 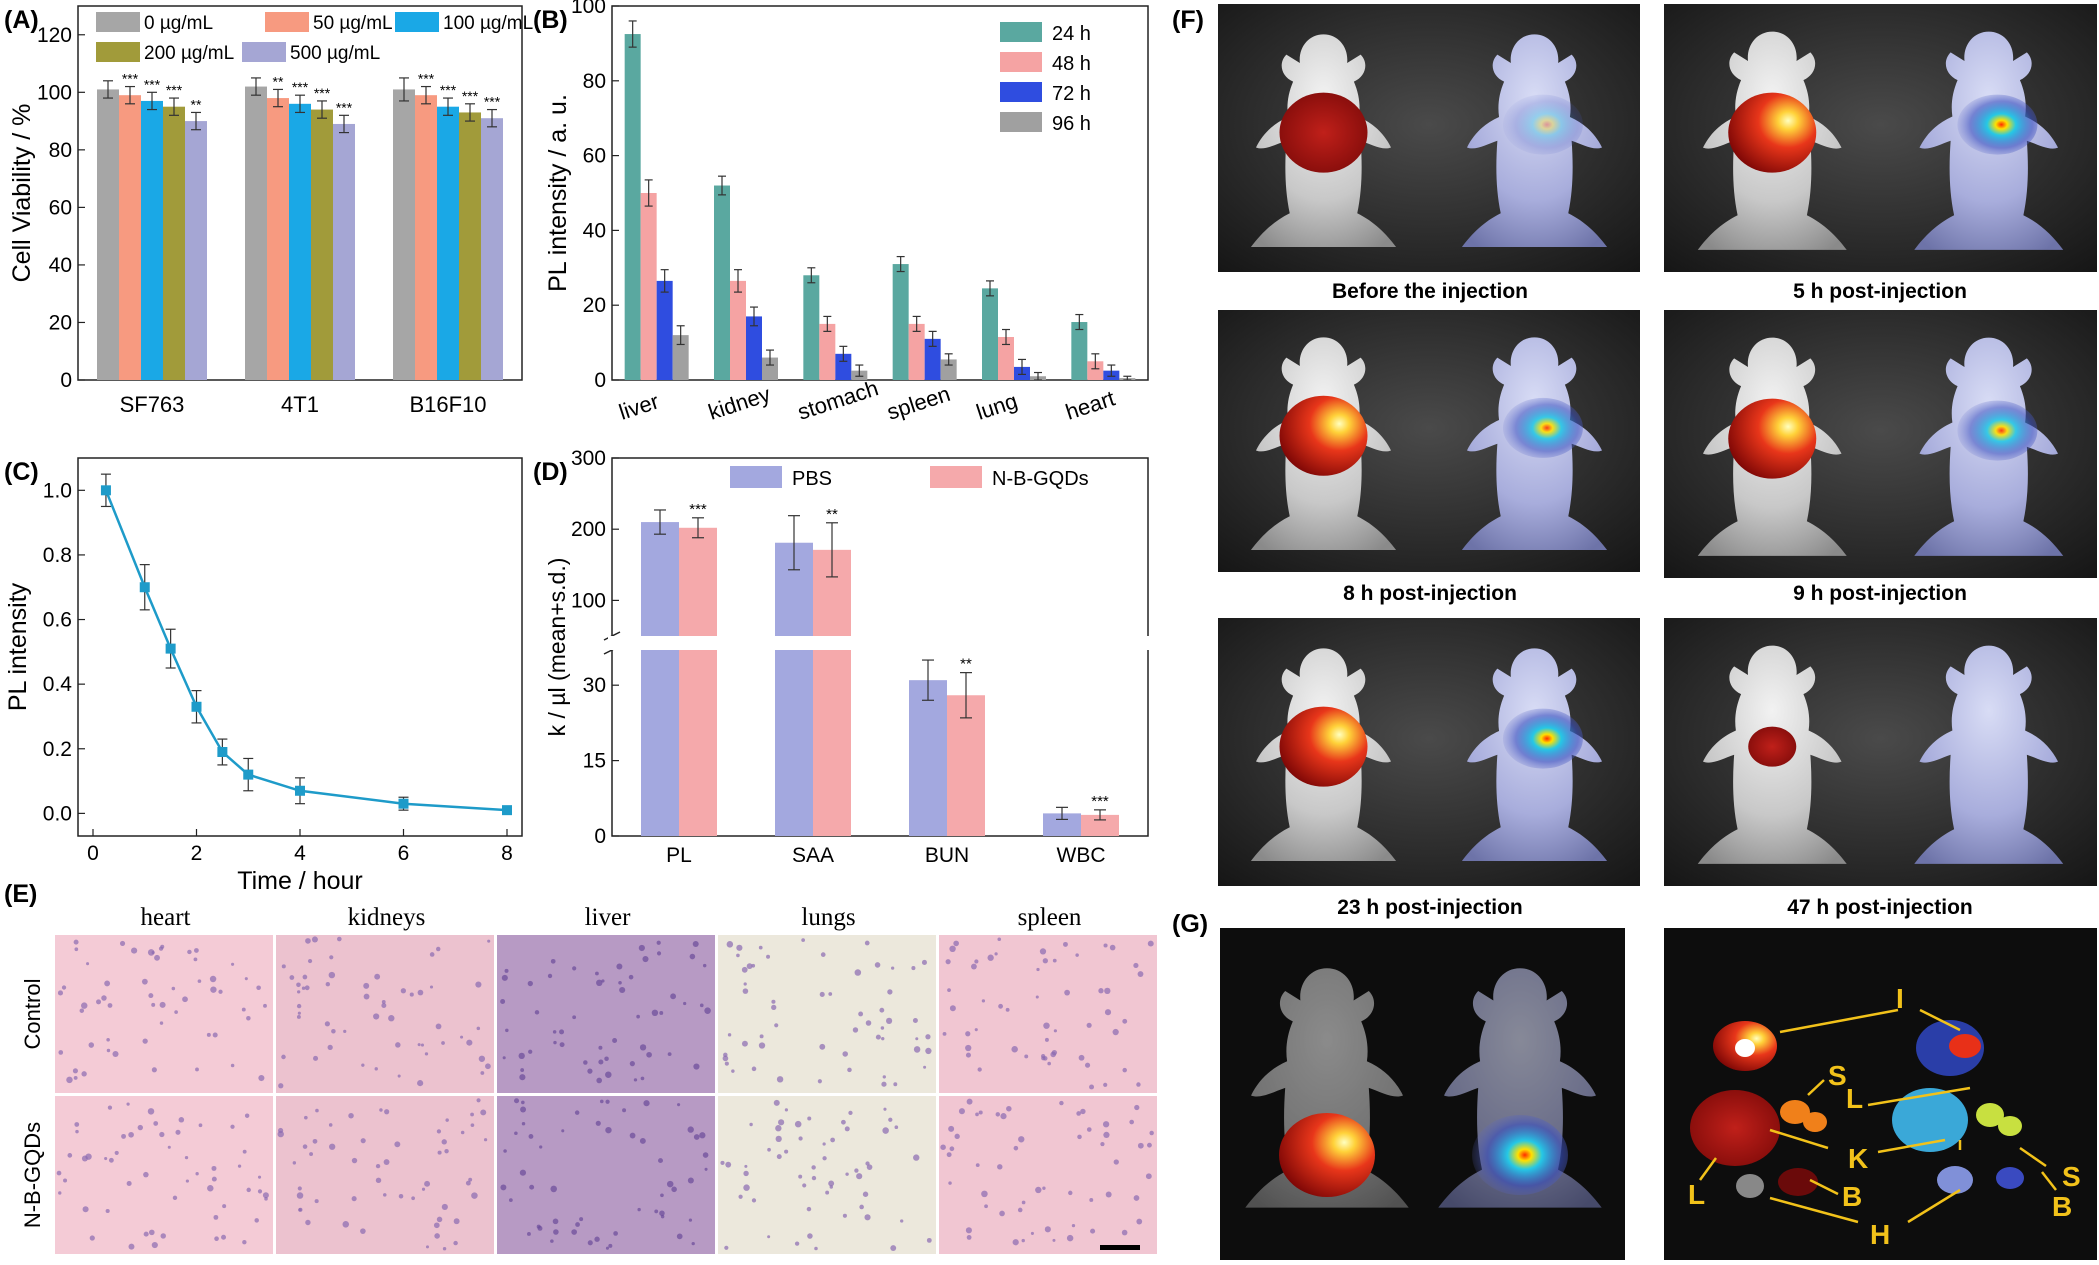 What do you see at coordinates (1323, 132) in the screenshot?
I see `liver-signal` at bounding box center [1323, 132].